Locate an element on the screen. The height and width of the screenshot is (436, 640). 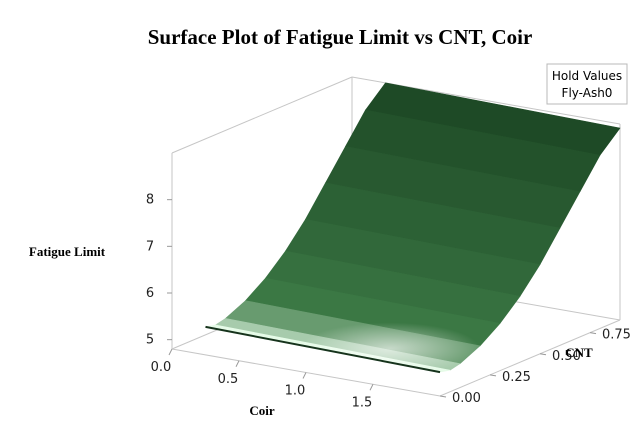
z-tick-label: 5 is located at coordinates (150, 340).